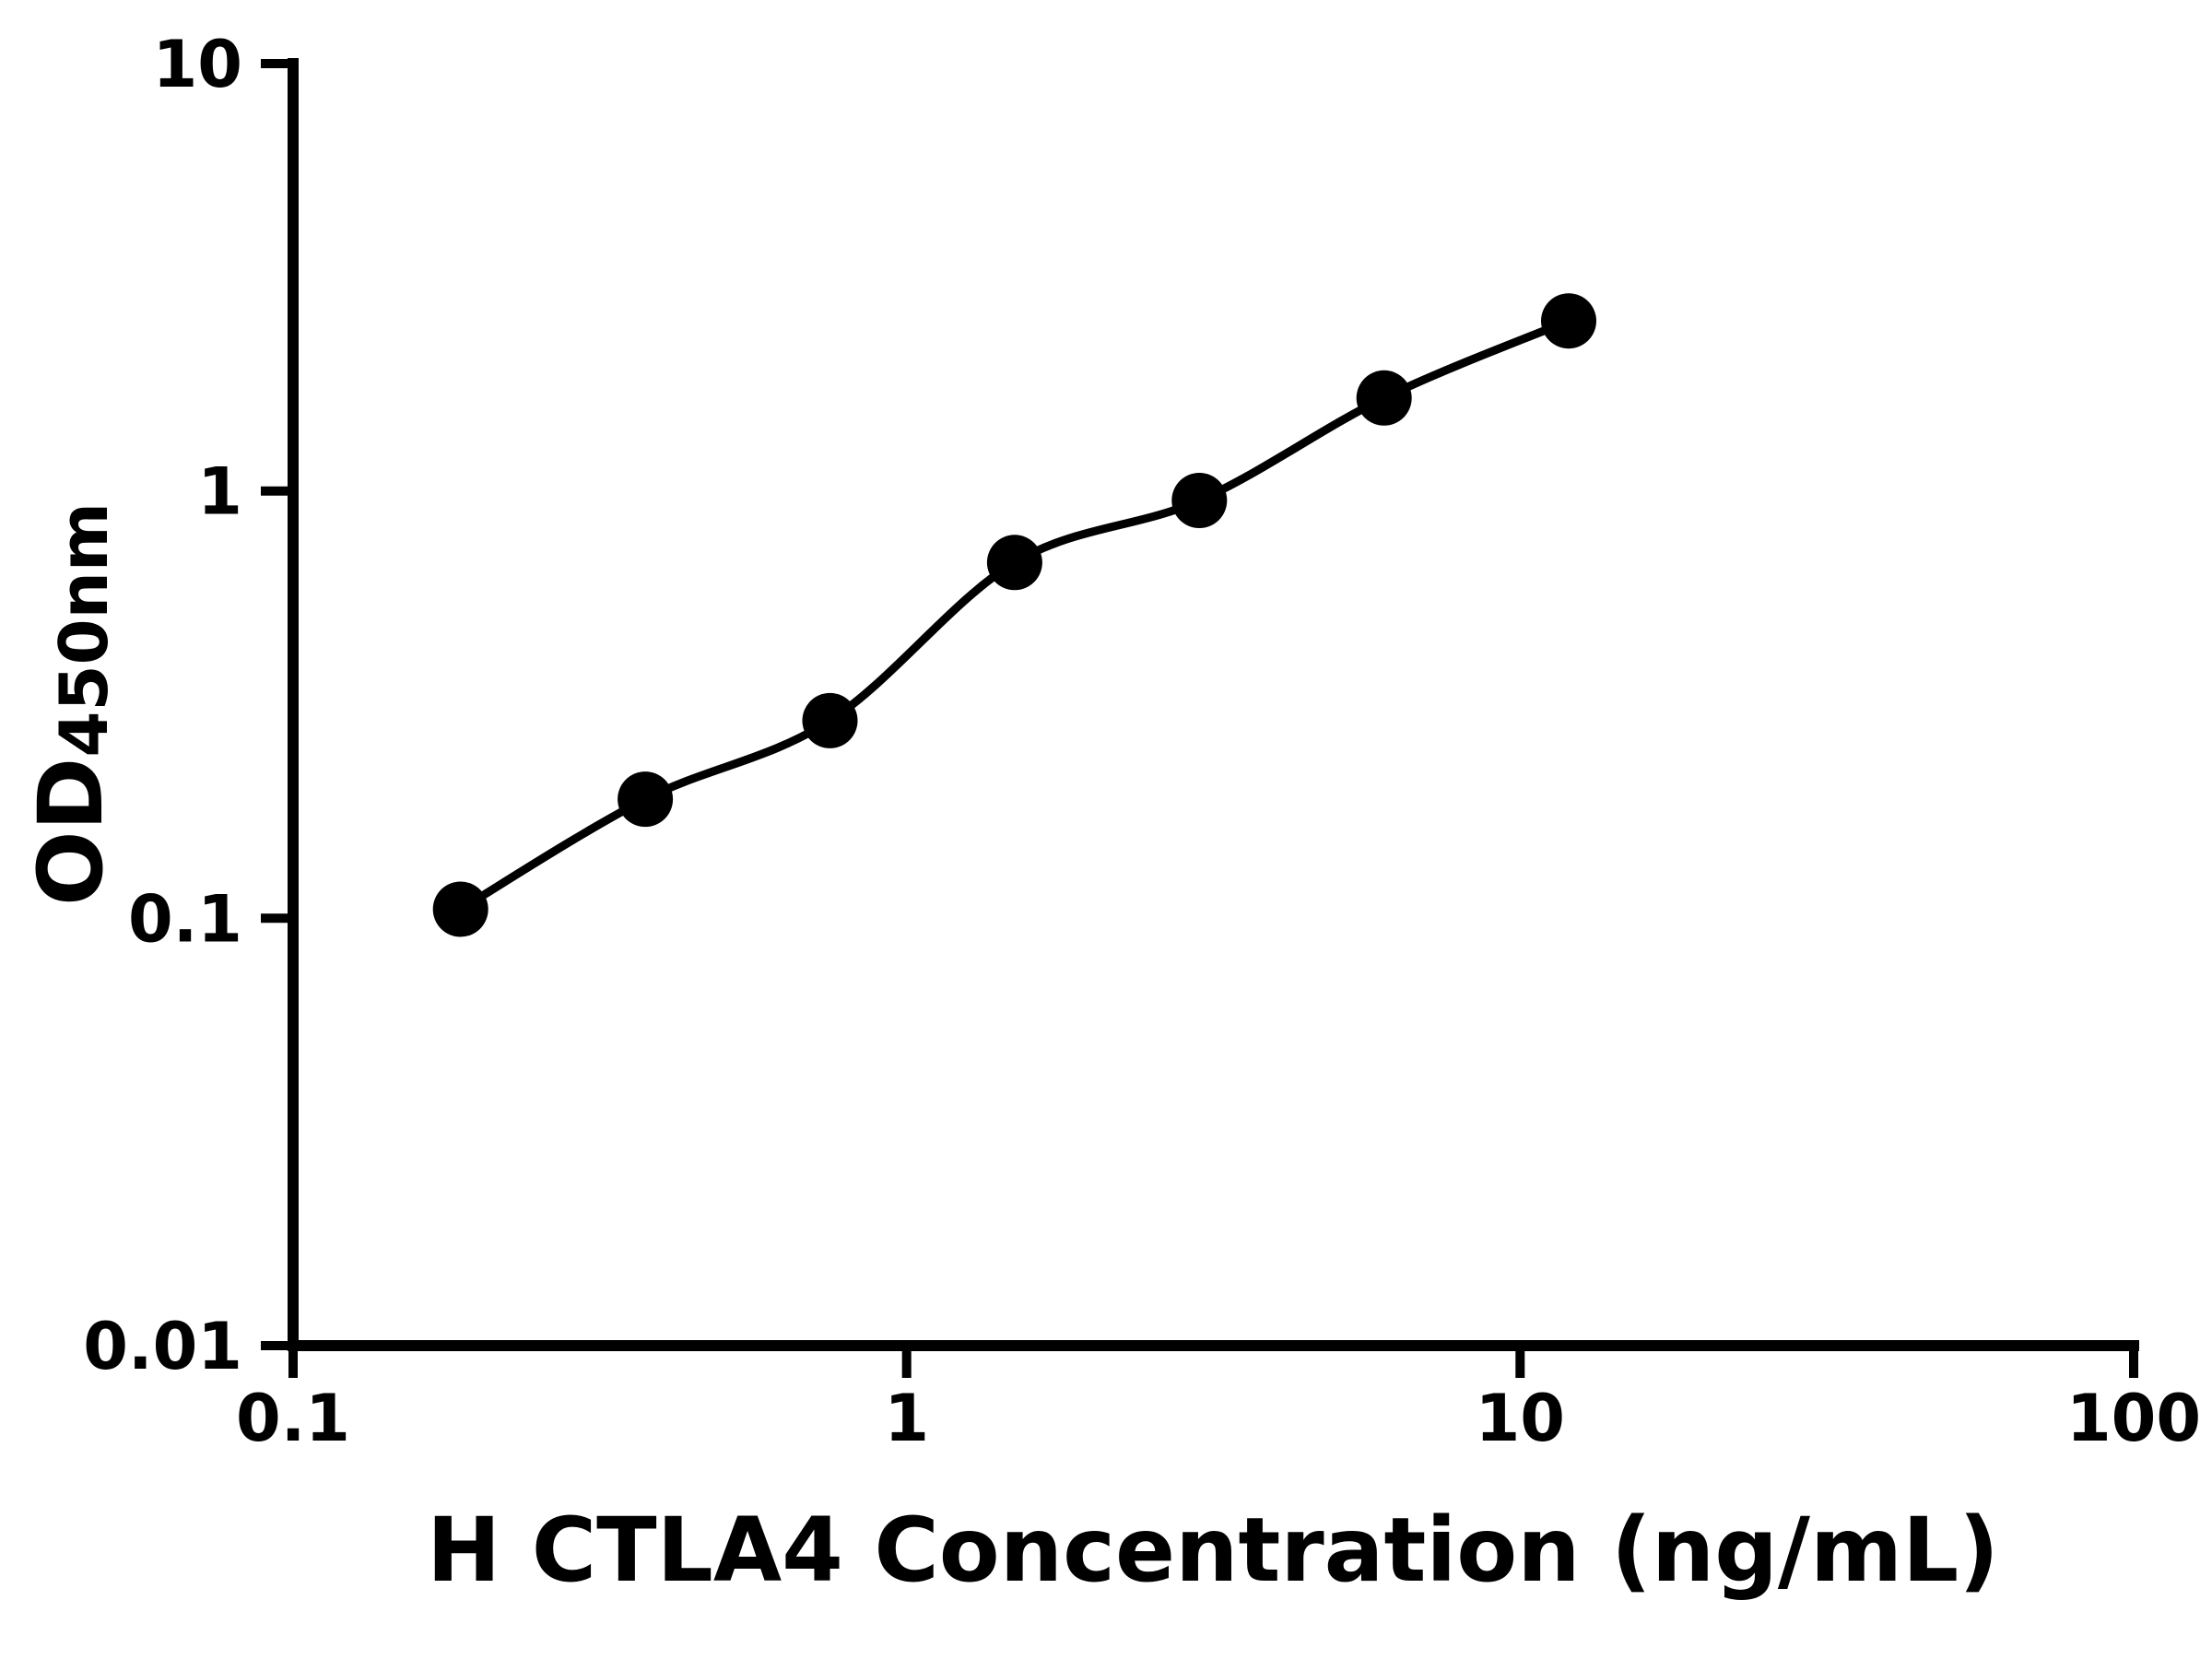 The height and width of the screenshot is (1659, 2212). What do you see at coordinates (71, 832) in the screenshot?
I see `y-axis-title-main: OD` at bounding box center [71, 832].